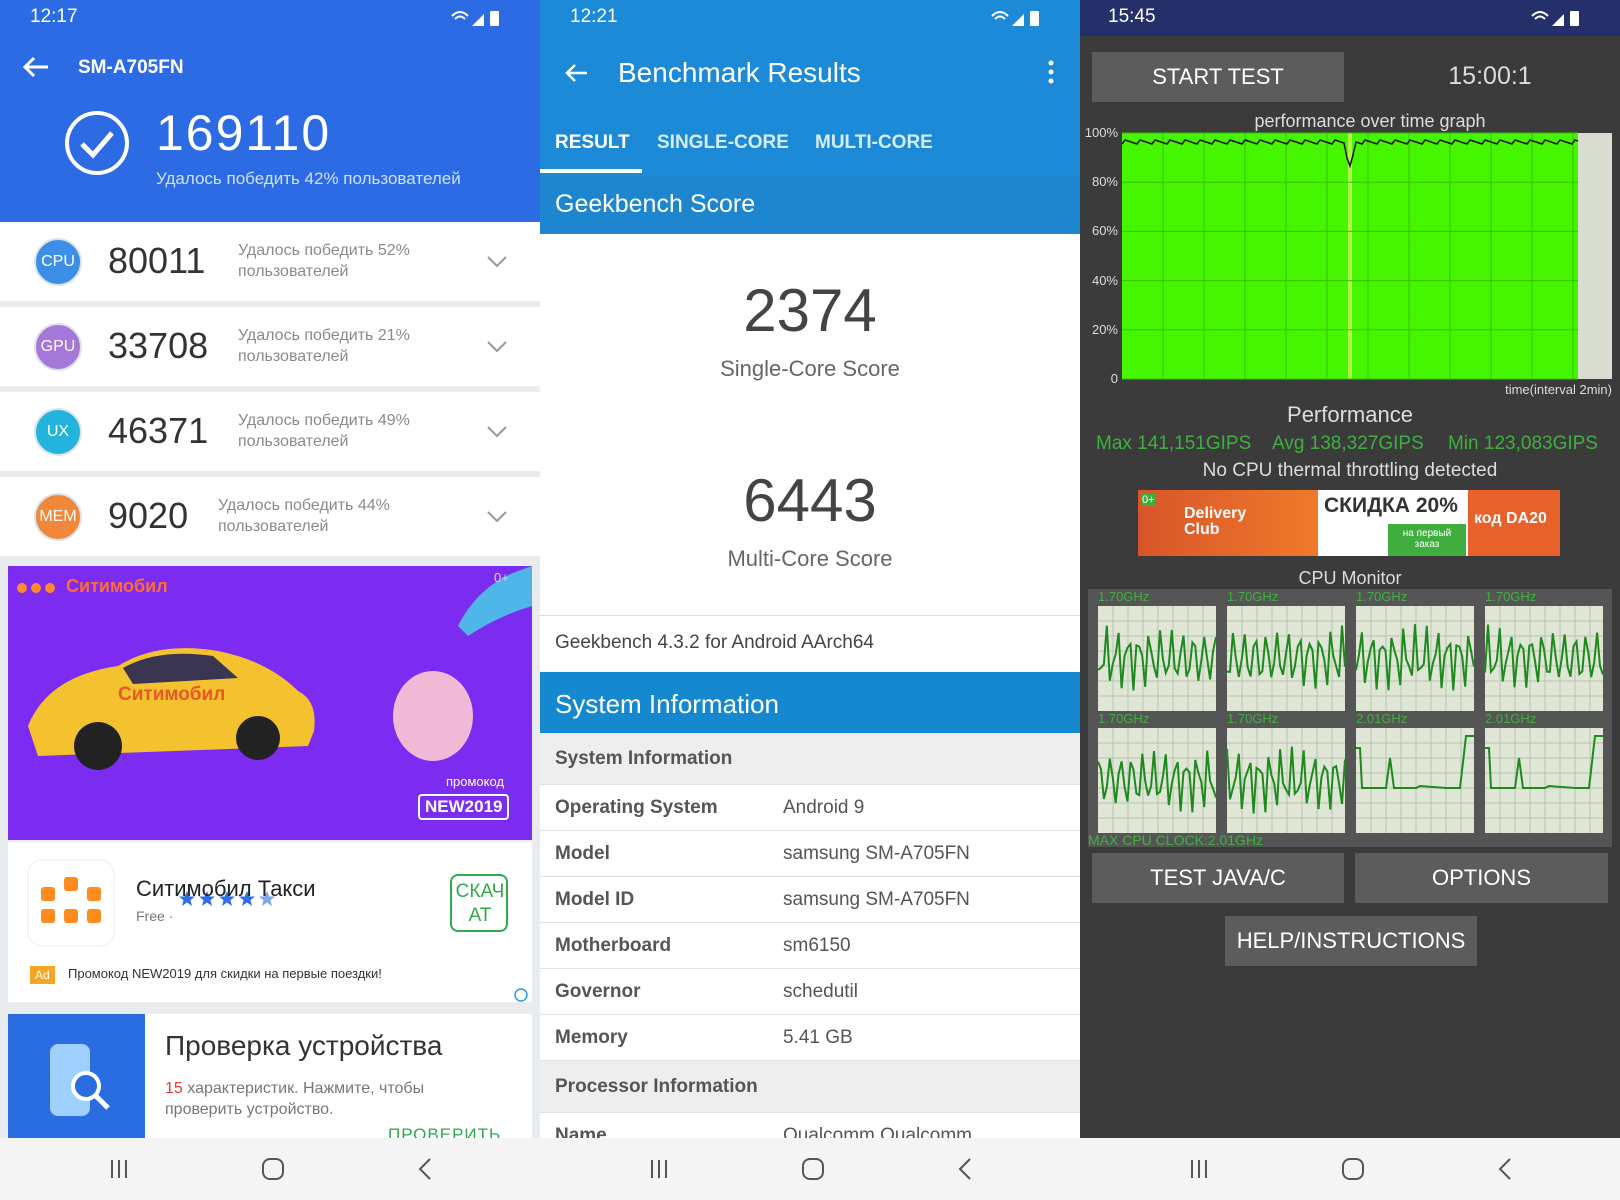  I want to click on info-circle, so click(521, 995).